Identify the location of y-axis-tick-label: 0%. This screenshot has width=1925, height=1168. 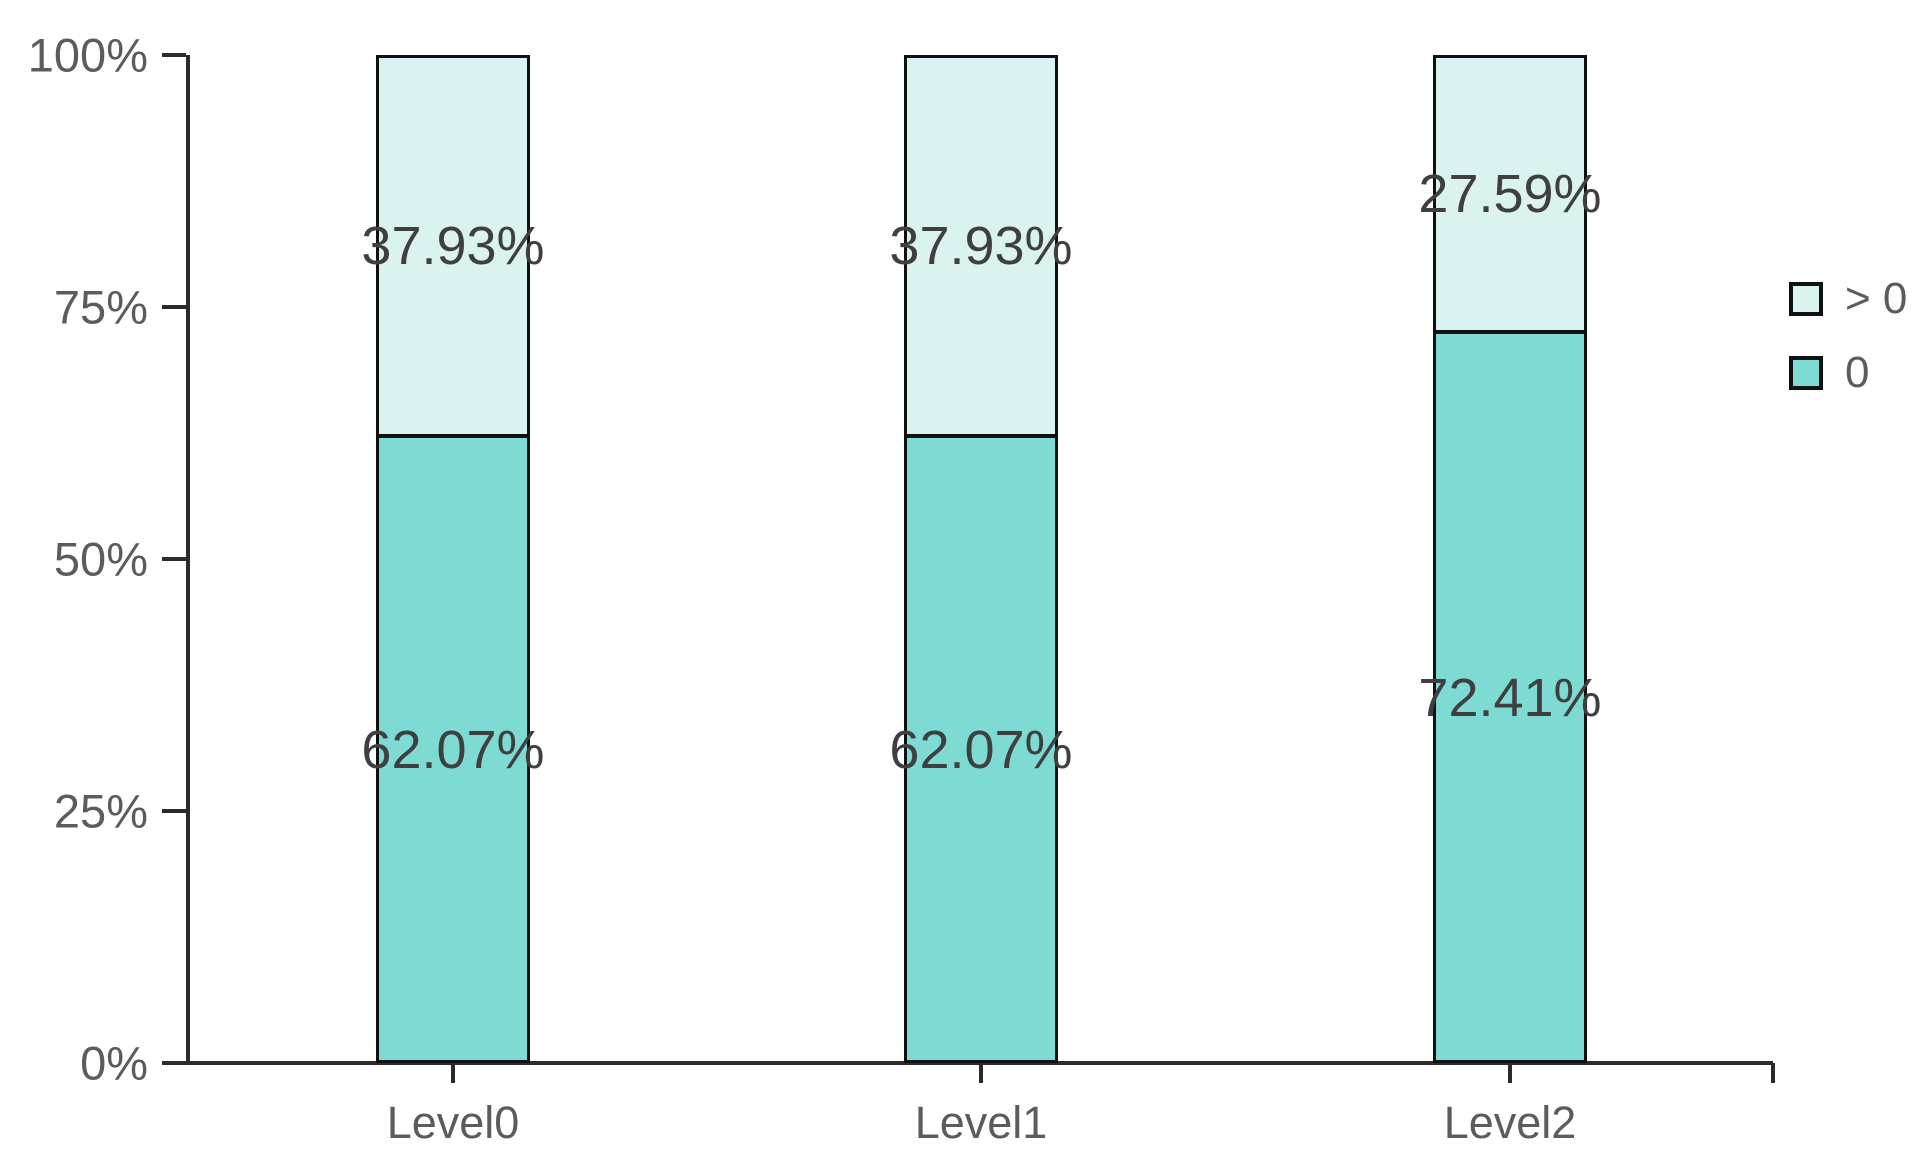
(114, 1063).